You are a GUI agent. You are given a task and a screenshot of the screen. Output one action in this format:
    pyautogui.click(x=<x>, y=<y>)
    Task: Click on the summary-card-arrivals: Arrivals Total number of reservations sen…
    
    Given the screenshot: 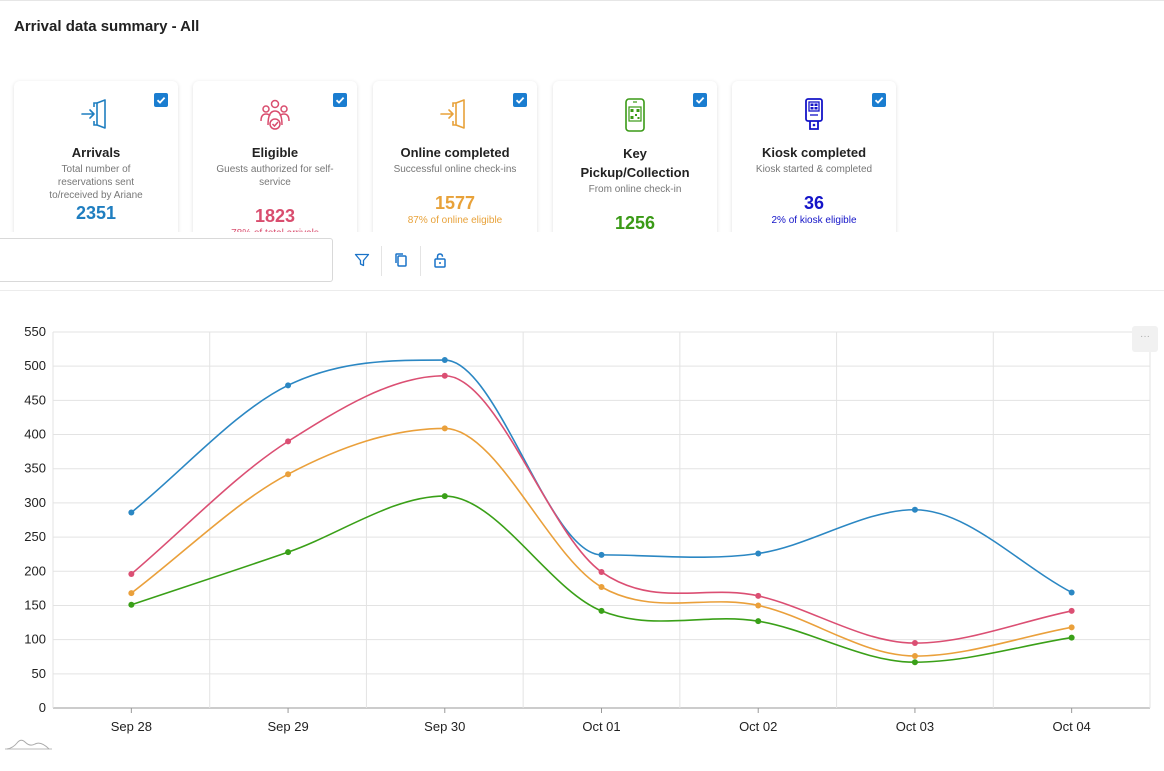 What is the action you would take?
    pyautogui.click(x=96, y=157)
    